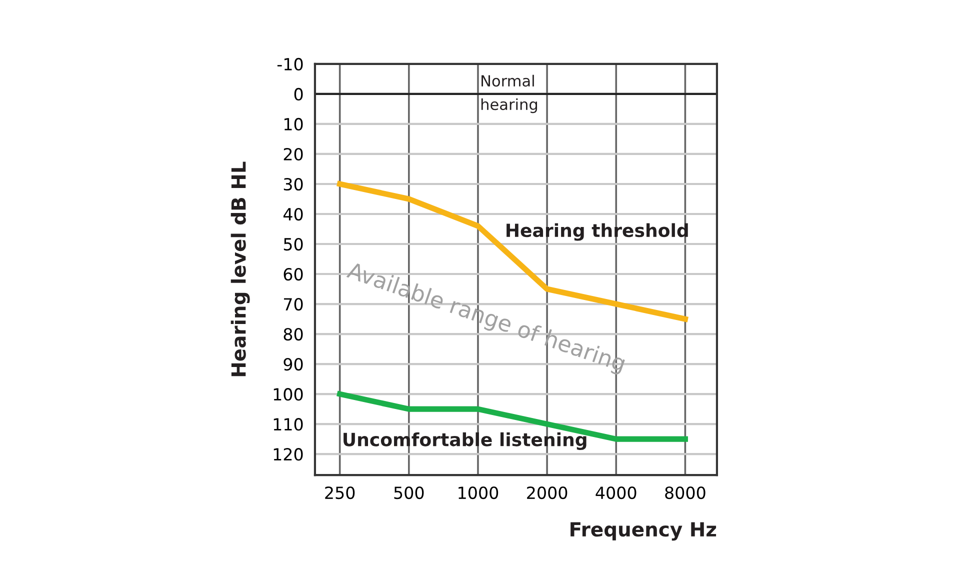 The width and height of the screenshot is (980, 571). What do you see at coordinates (293, 304) in the screenshot?
I see `y-tick-label: 70` at bounding box center [293, 304].